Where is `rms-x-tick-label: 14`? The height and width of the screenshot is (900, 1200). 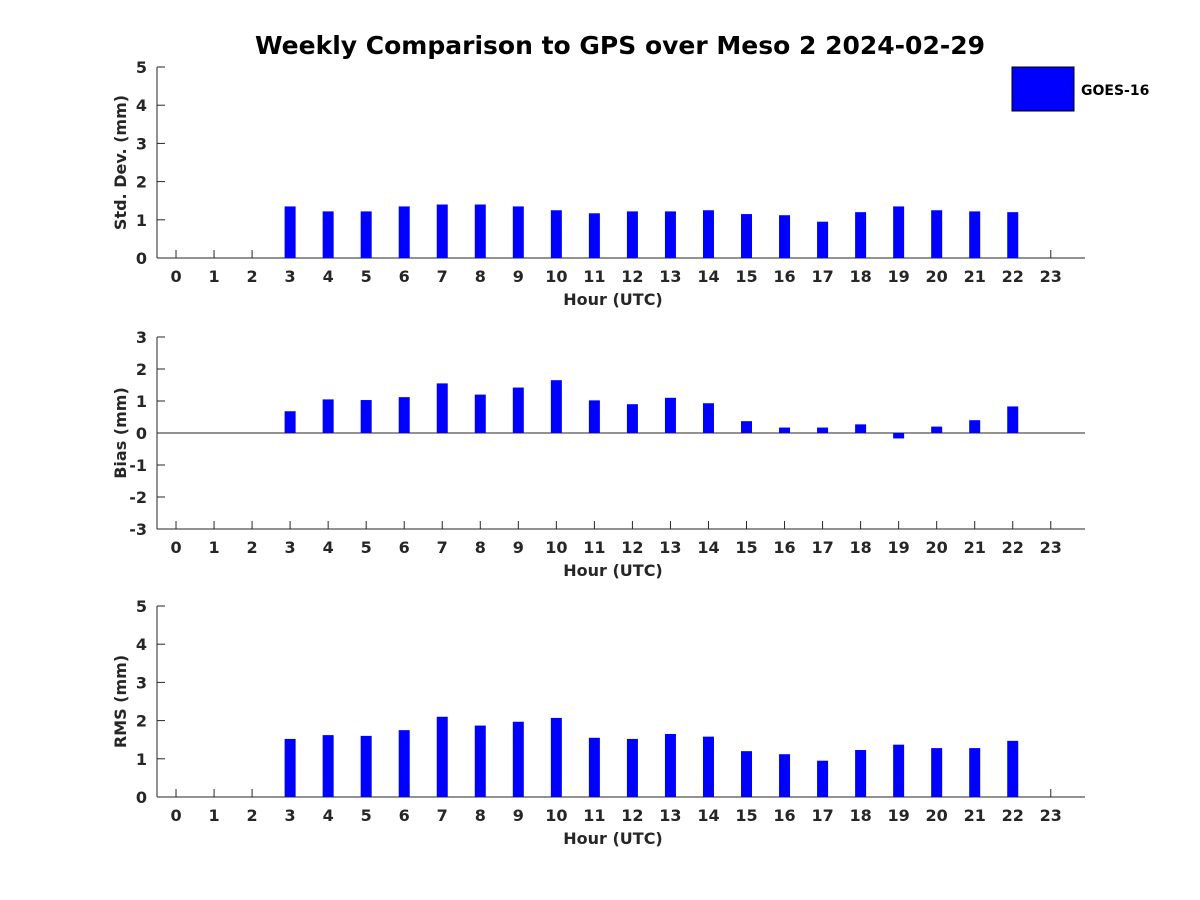 rms-x-tick-label: 14 is located at coordinates (708, 815).